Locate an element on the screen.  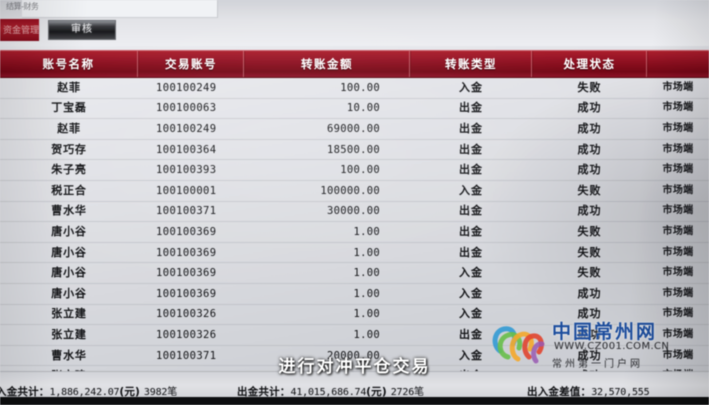
cell-acct: 100100063 is located at coordinates (186, 108).